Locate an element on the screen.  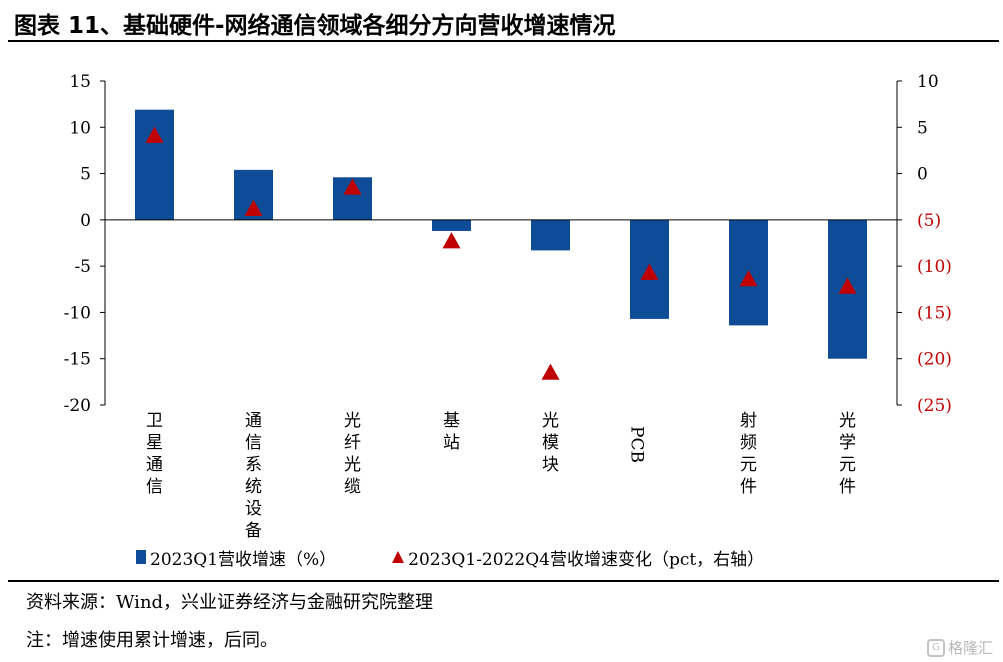
chart-title: 图表 11、基础硬件-网络通信领域各细分方向营收增速情况 is located at coordinates (315, 26).